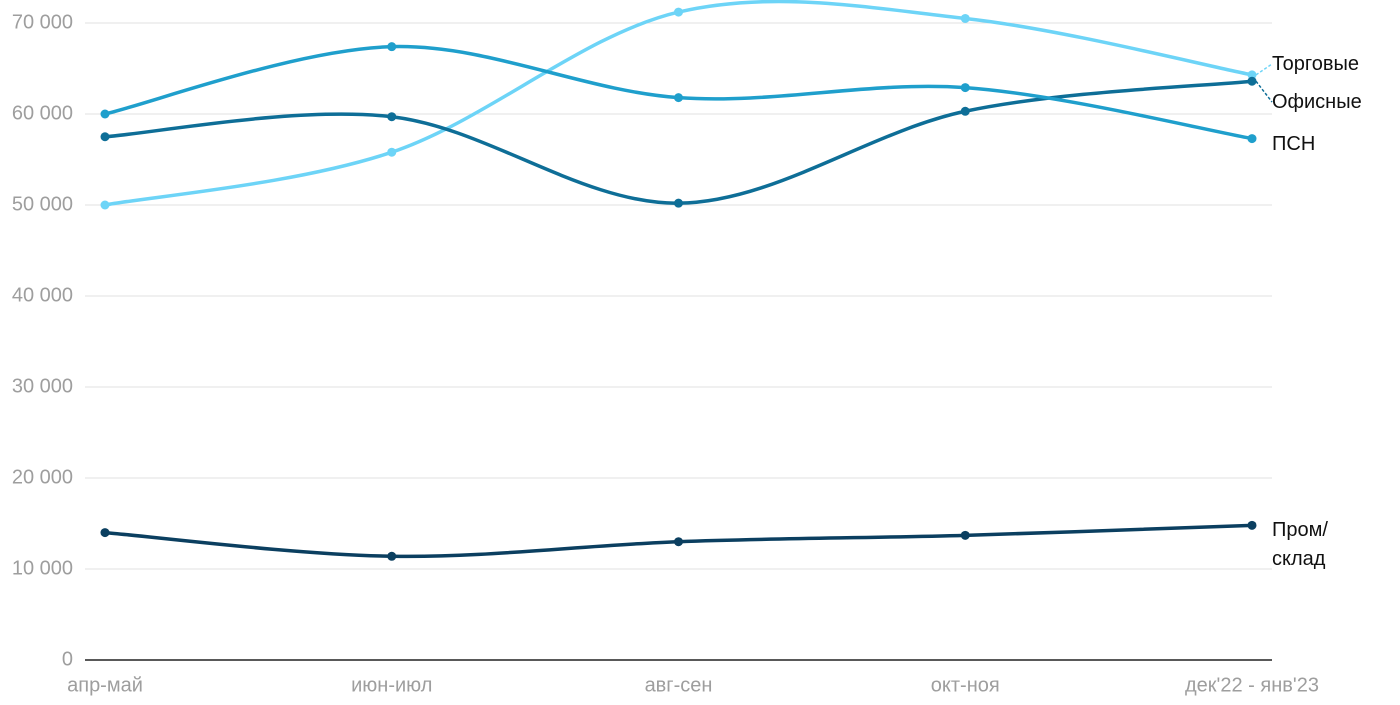  I want to click on x-tick-label: окт-ноя, so click(965, 685).